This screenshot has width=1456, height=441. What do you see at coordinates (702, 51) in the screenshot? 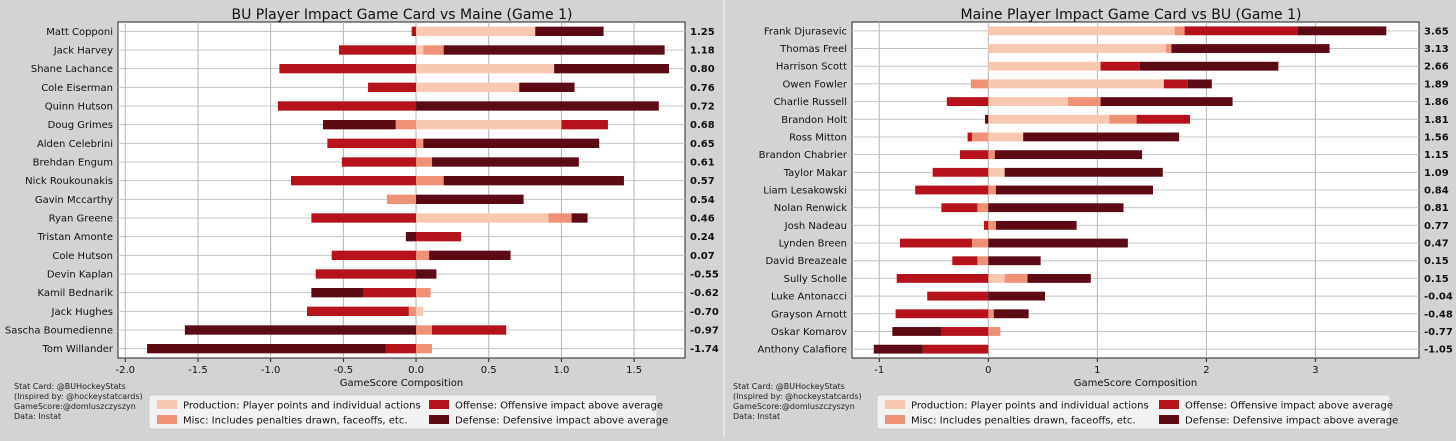
I see `total-value-label: 1.18` at bounding box center [702, 51].